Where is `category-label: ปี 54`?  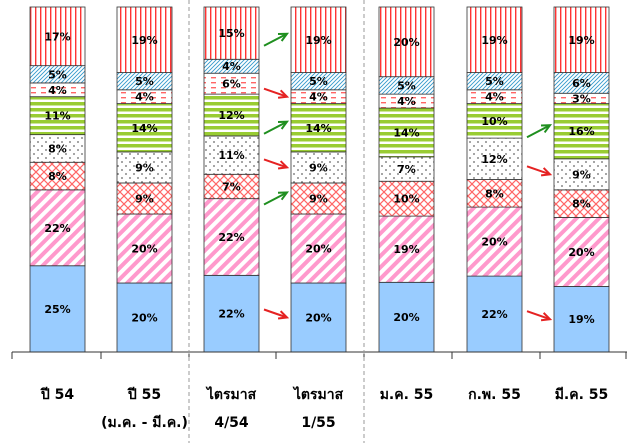
category-label: ปี 54 is located at coordinates (56, 395).